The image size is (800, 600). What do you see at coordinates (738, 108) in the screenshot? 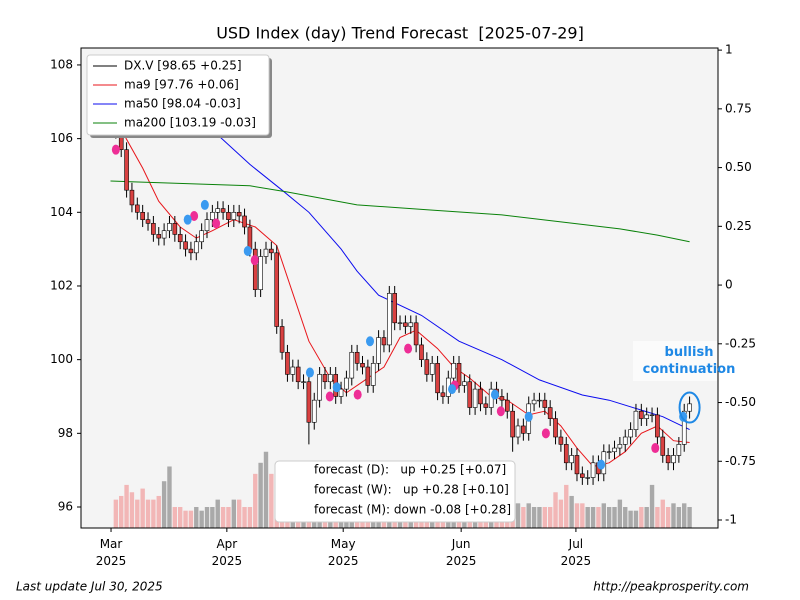
I see `y2-tick-label: 0.75` at bounding box center [738, 108].